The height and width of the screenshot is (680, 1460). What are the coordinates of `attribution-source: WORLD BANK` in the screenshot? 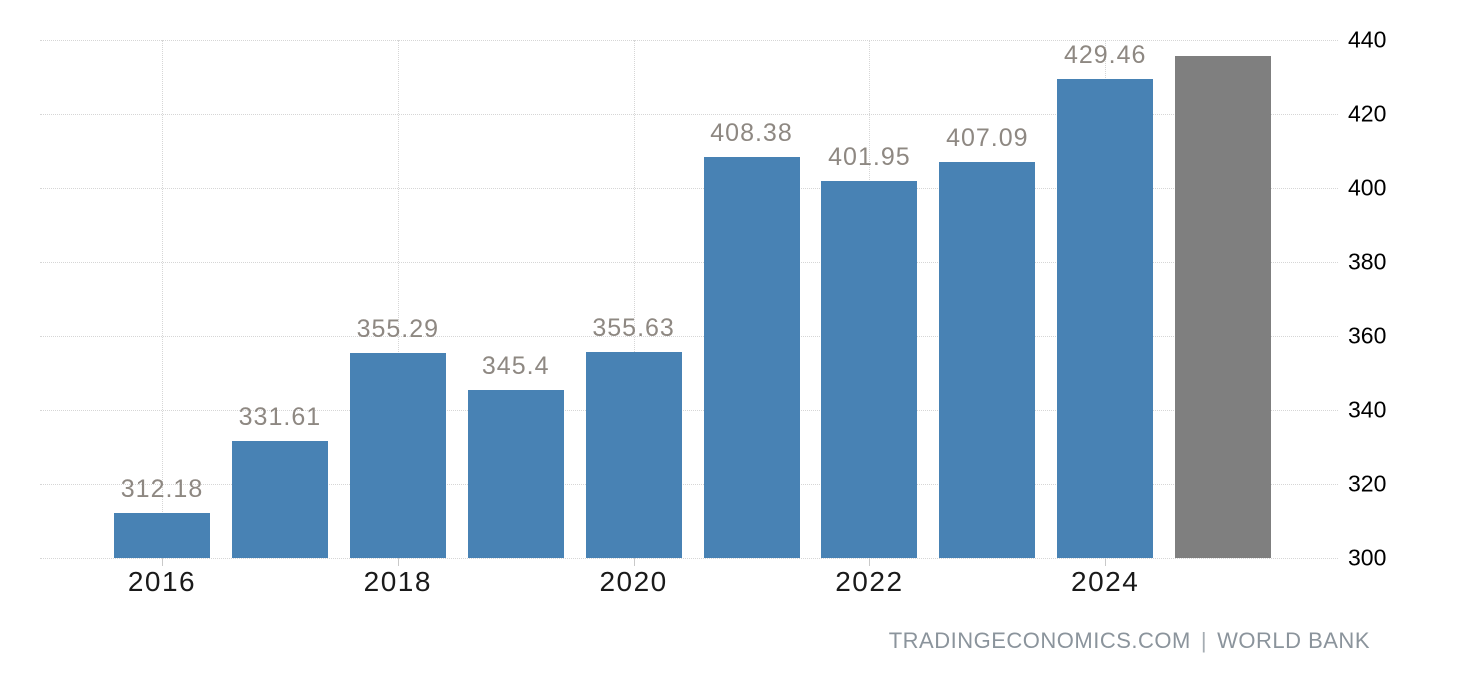 It's located at (1293, 640).